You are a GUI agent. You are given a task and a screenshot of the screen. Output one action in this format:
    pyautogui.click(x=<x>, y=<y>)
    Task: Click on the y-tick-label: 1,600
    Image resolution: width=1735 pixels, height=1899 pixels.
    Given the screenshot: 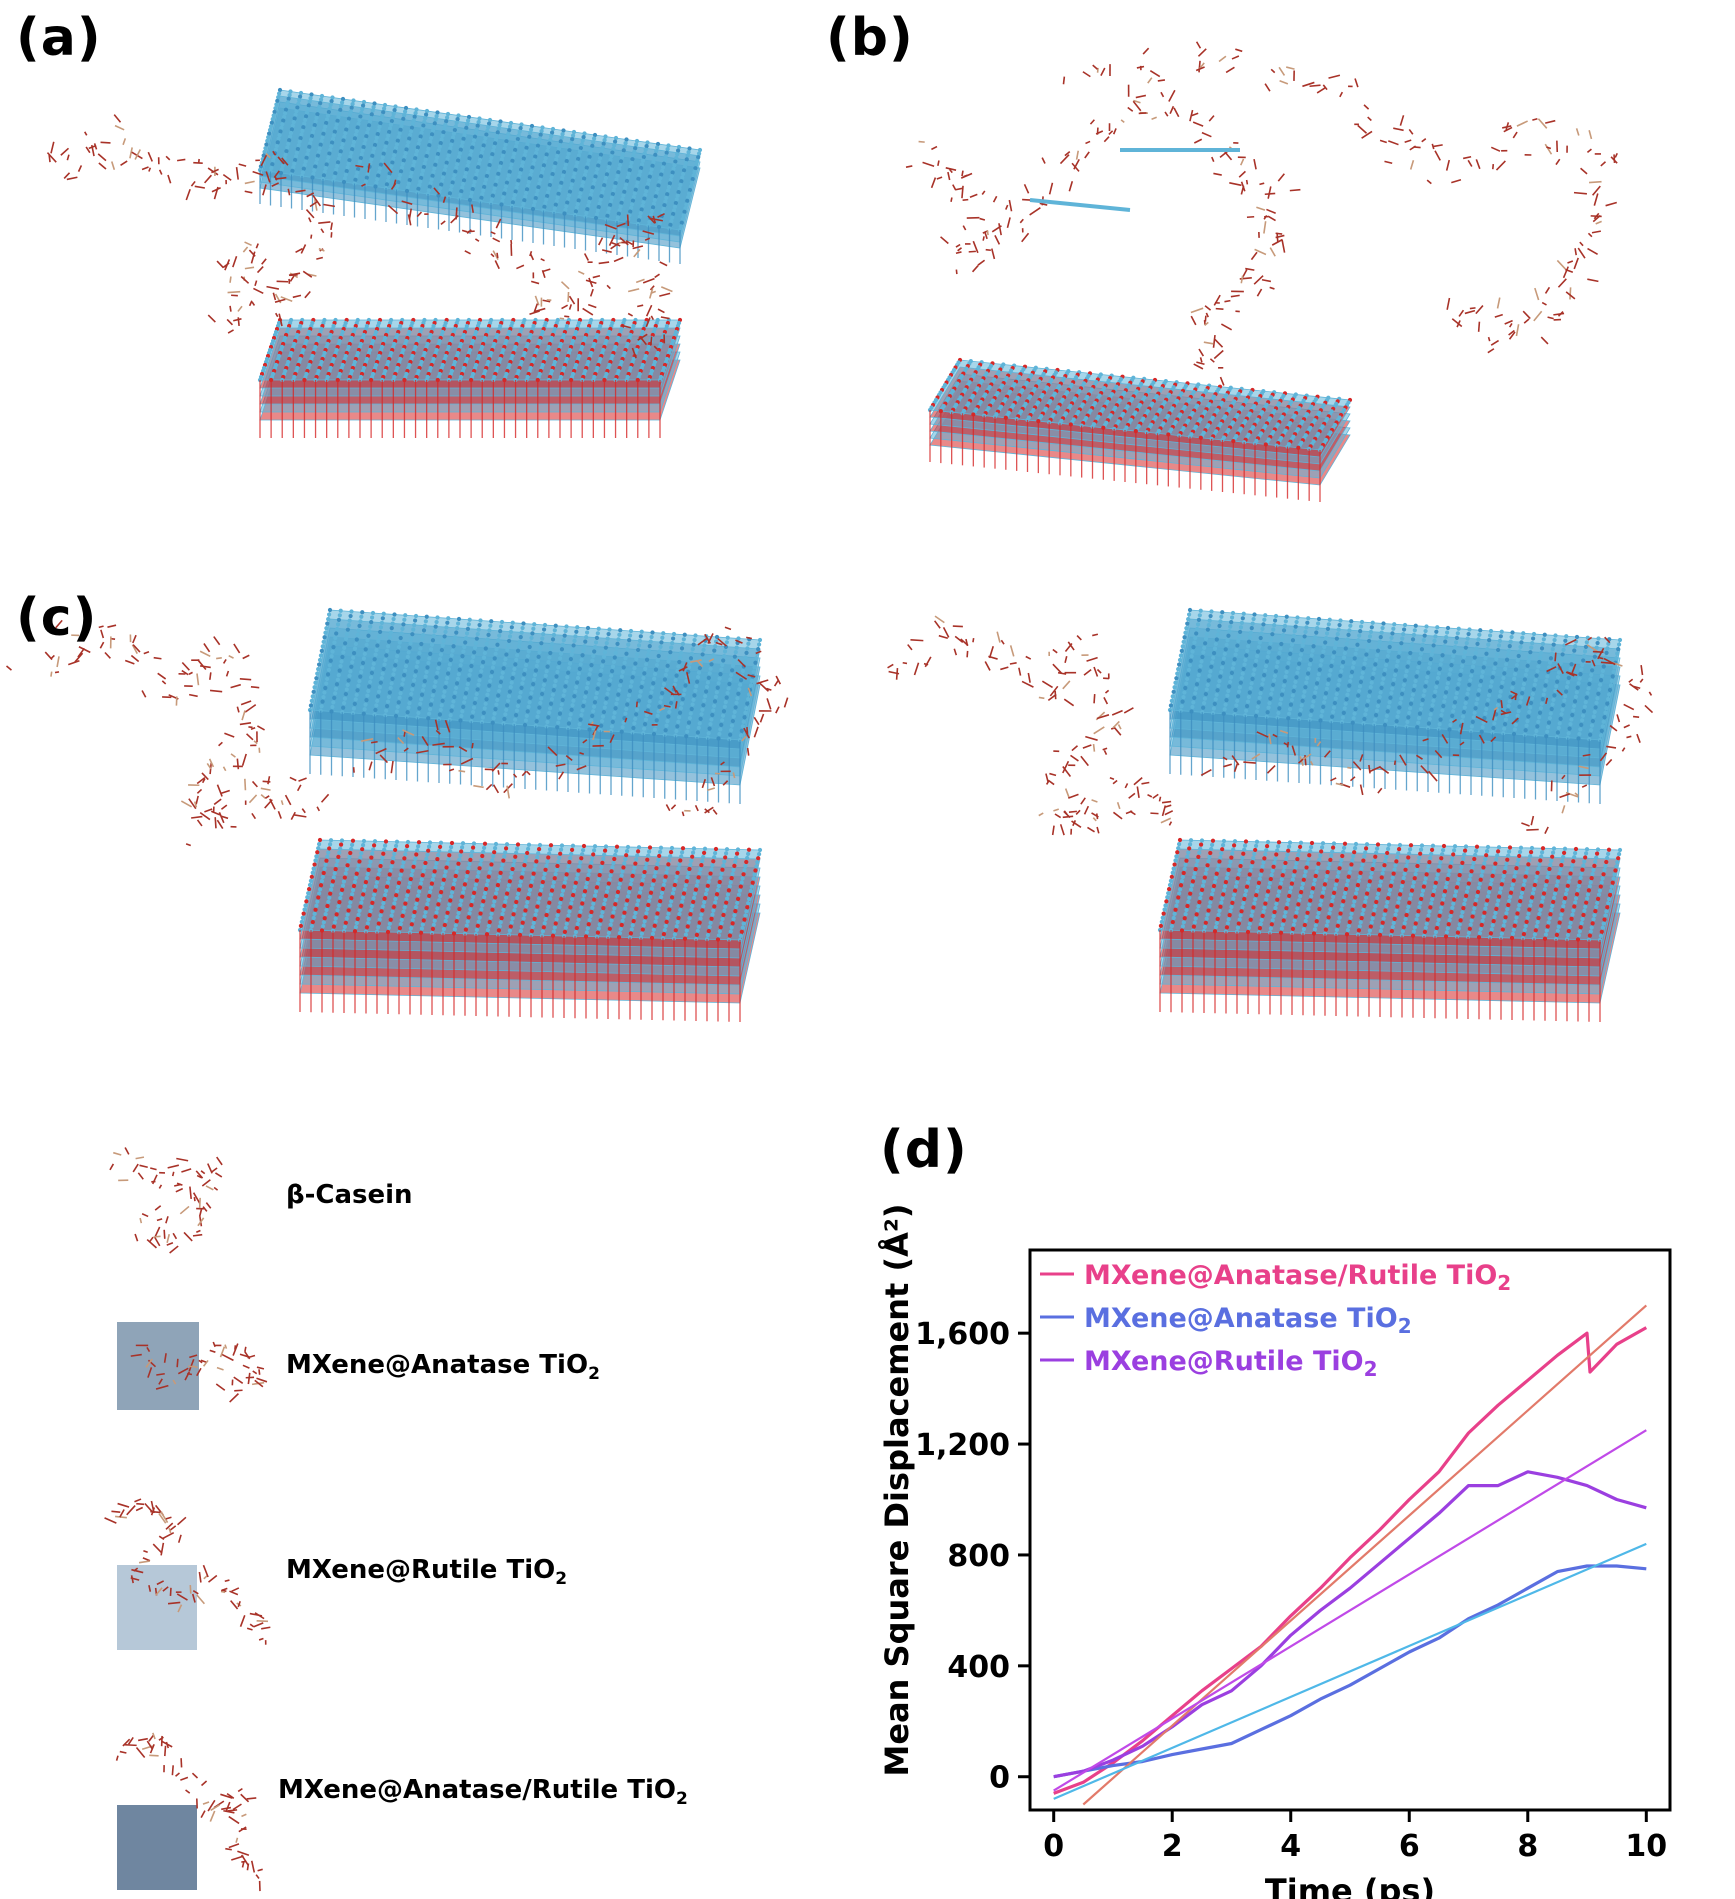 What is the action you would take?
    pyautogui.click(x=962, y=1334)
    